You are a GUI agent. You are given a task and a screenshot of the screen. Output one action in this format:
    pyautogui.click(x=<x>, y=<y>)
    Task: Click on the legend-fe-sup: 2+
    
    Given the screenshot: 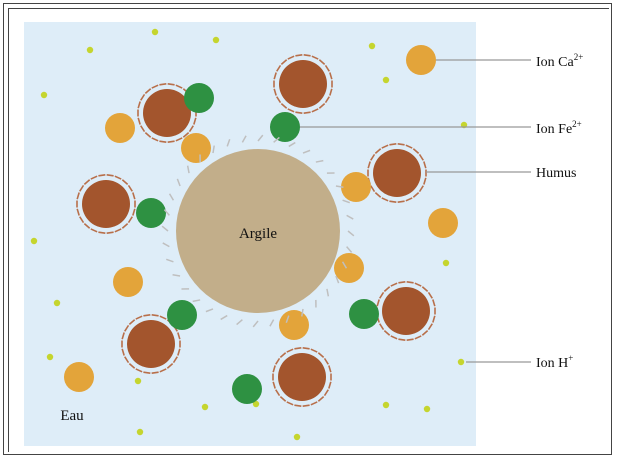 What is the action you would take?
    pyautogui.click(x=577, y=124)
    